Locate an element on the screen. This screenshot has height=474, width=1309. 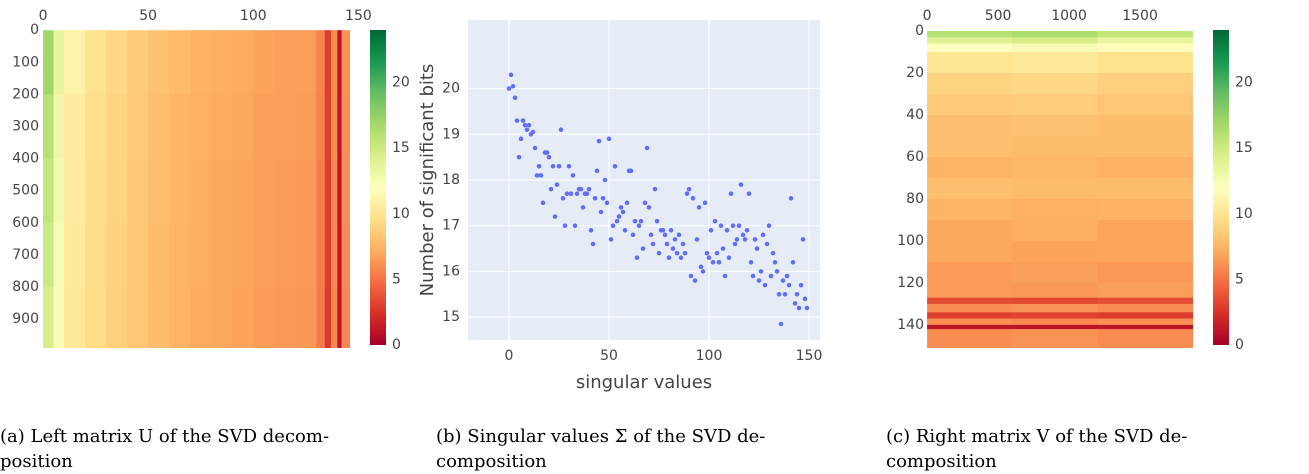
colorbar-tick-label: 15 is located at coordinates (1244, 148).